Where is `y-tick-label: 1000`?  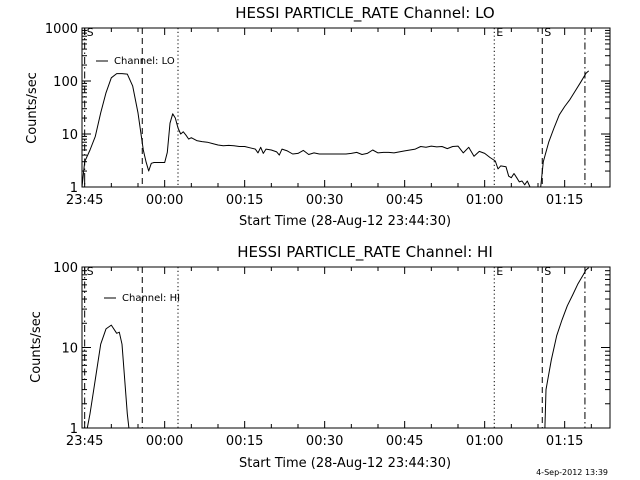 y-tick-label: 1000 is located at coordinates (61, 29).